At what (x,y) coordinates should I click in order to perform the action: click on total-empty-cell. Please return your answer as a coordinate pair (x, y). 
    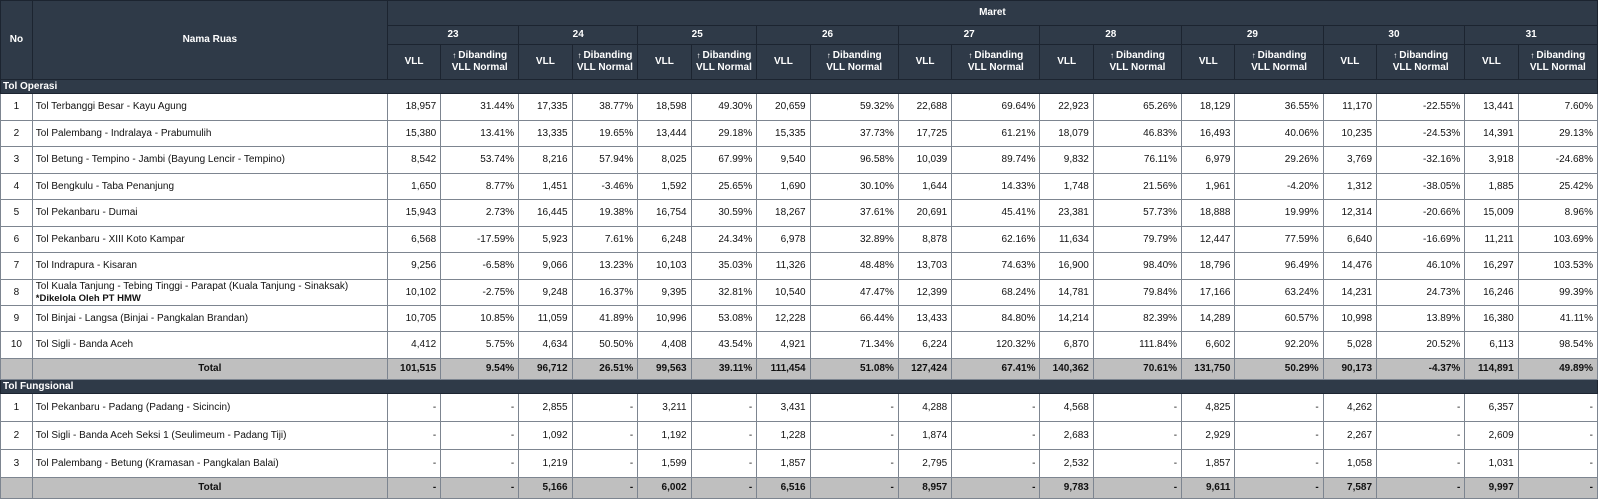
    Looking at the image, I should click on (16, 368).